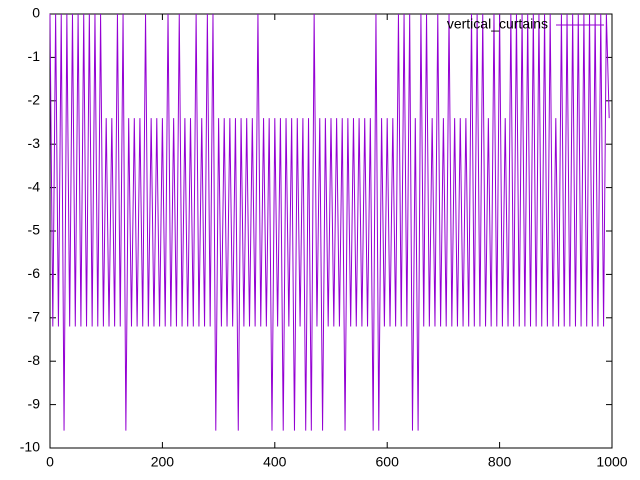  Describe the element at coordinates (34, 186) in the screenshot. I see `y-tick-label: -4` at that location.